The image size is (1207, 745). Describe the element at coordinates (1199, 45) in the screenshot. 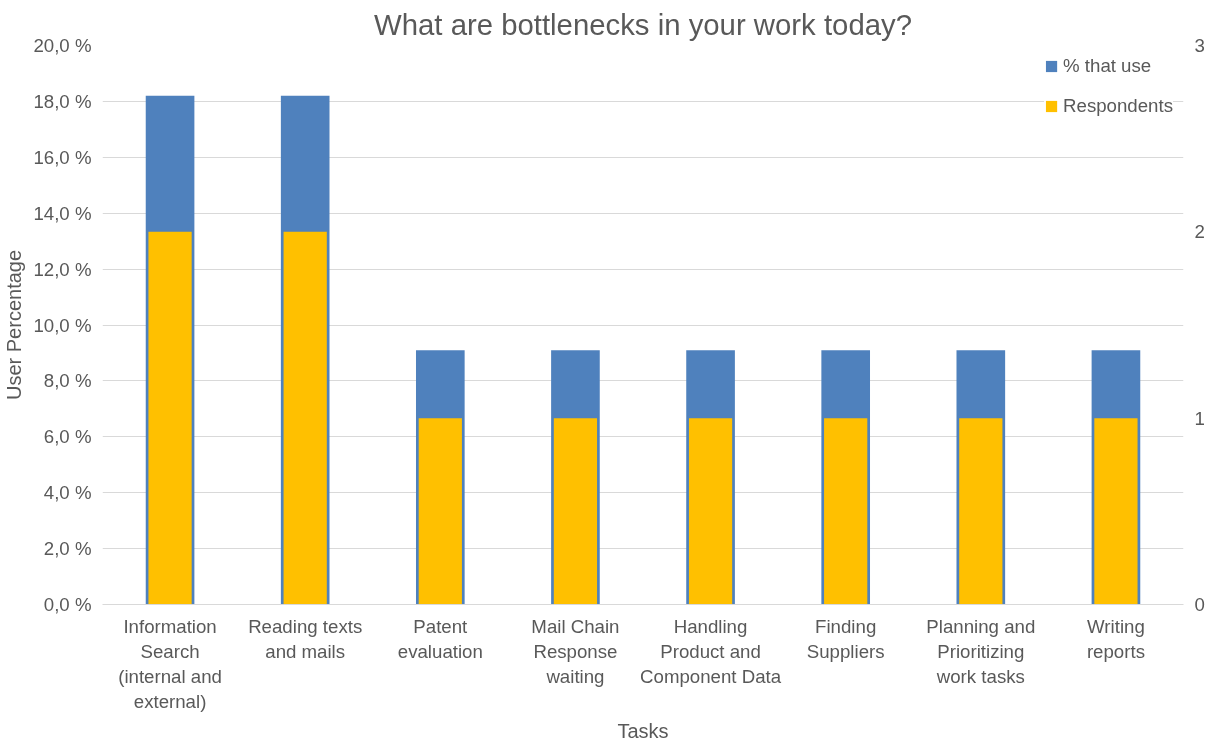

I see `y2-tick-label: 3` at that location.